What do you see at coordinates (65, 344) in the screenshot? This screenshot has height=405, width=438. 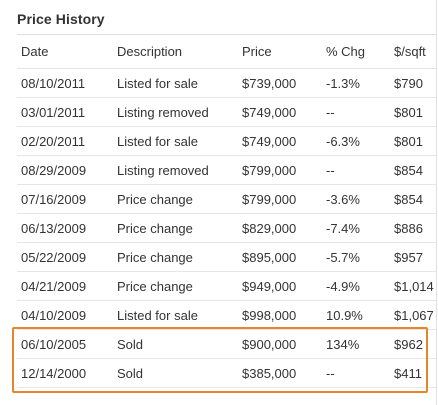 I see `cell-date: 06/10/2005` at bounding box center [65, 344].